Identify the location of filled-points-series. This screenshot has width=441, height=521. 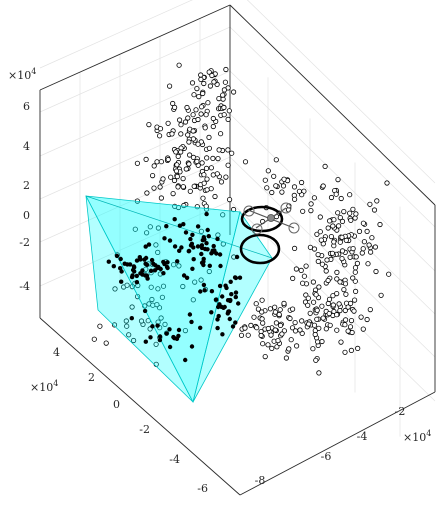
(174, 287).